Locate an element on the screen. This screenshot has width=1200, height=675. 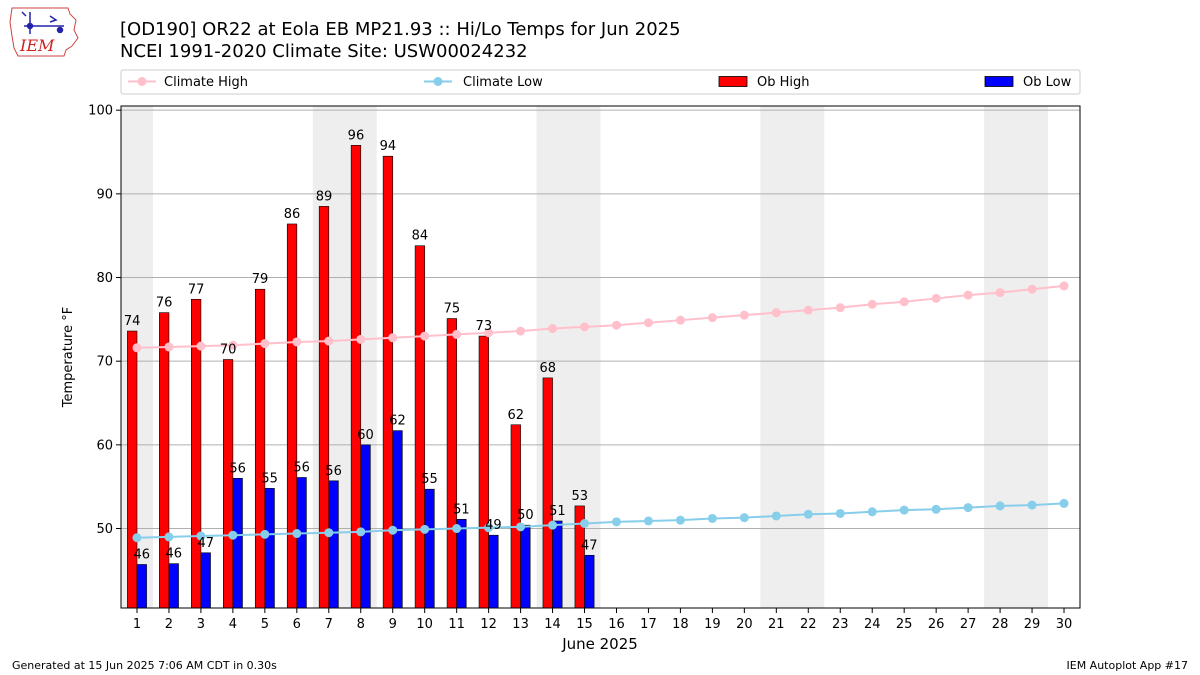
legend-item-climate-low: Climate Low is located at coordinates (483, 82).